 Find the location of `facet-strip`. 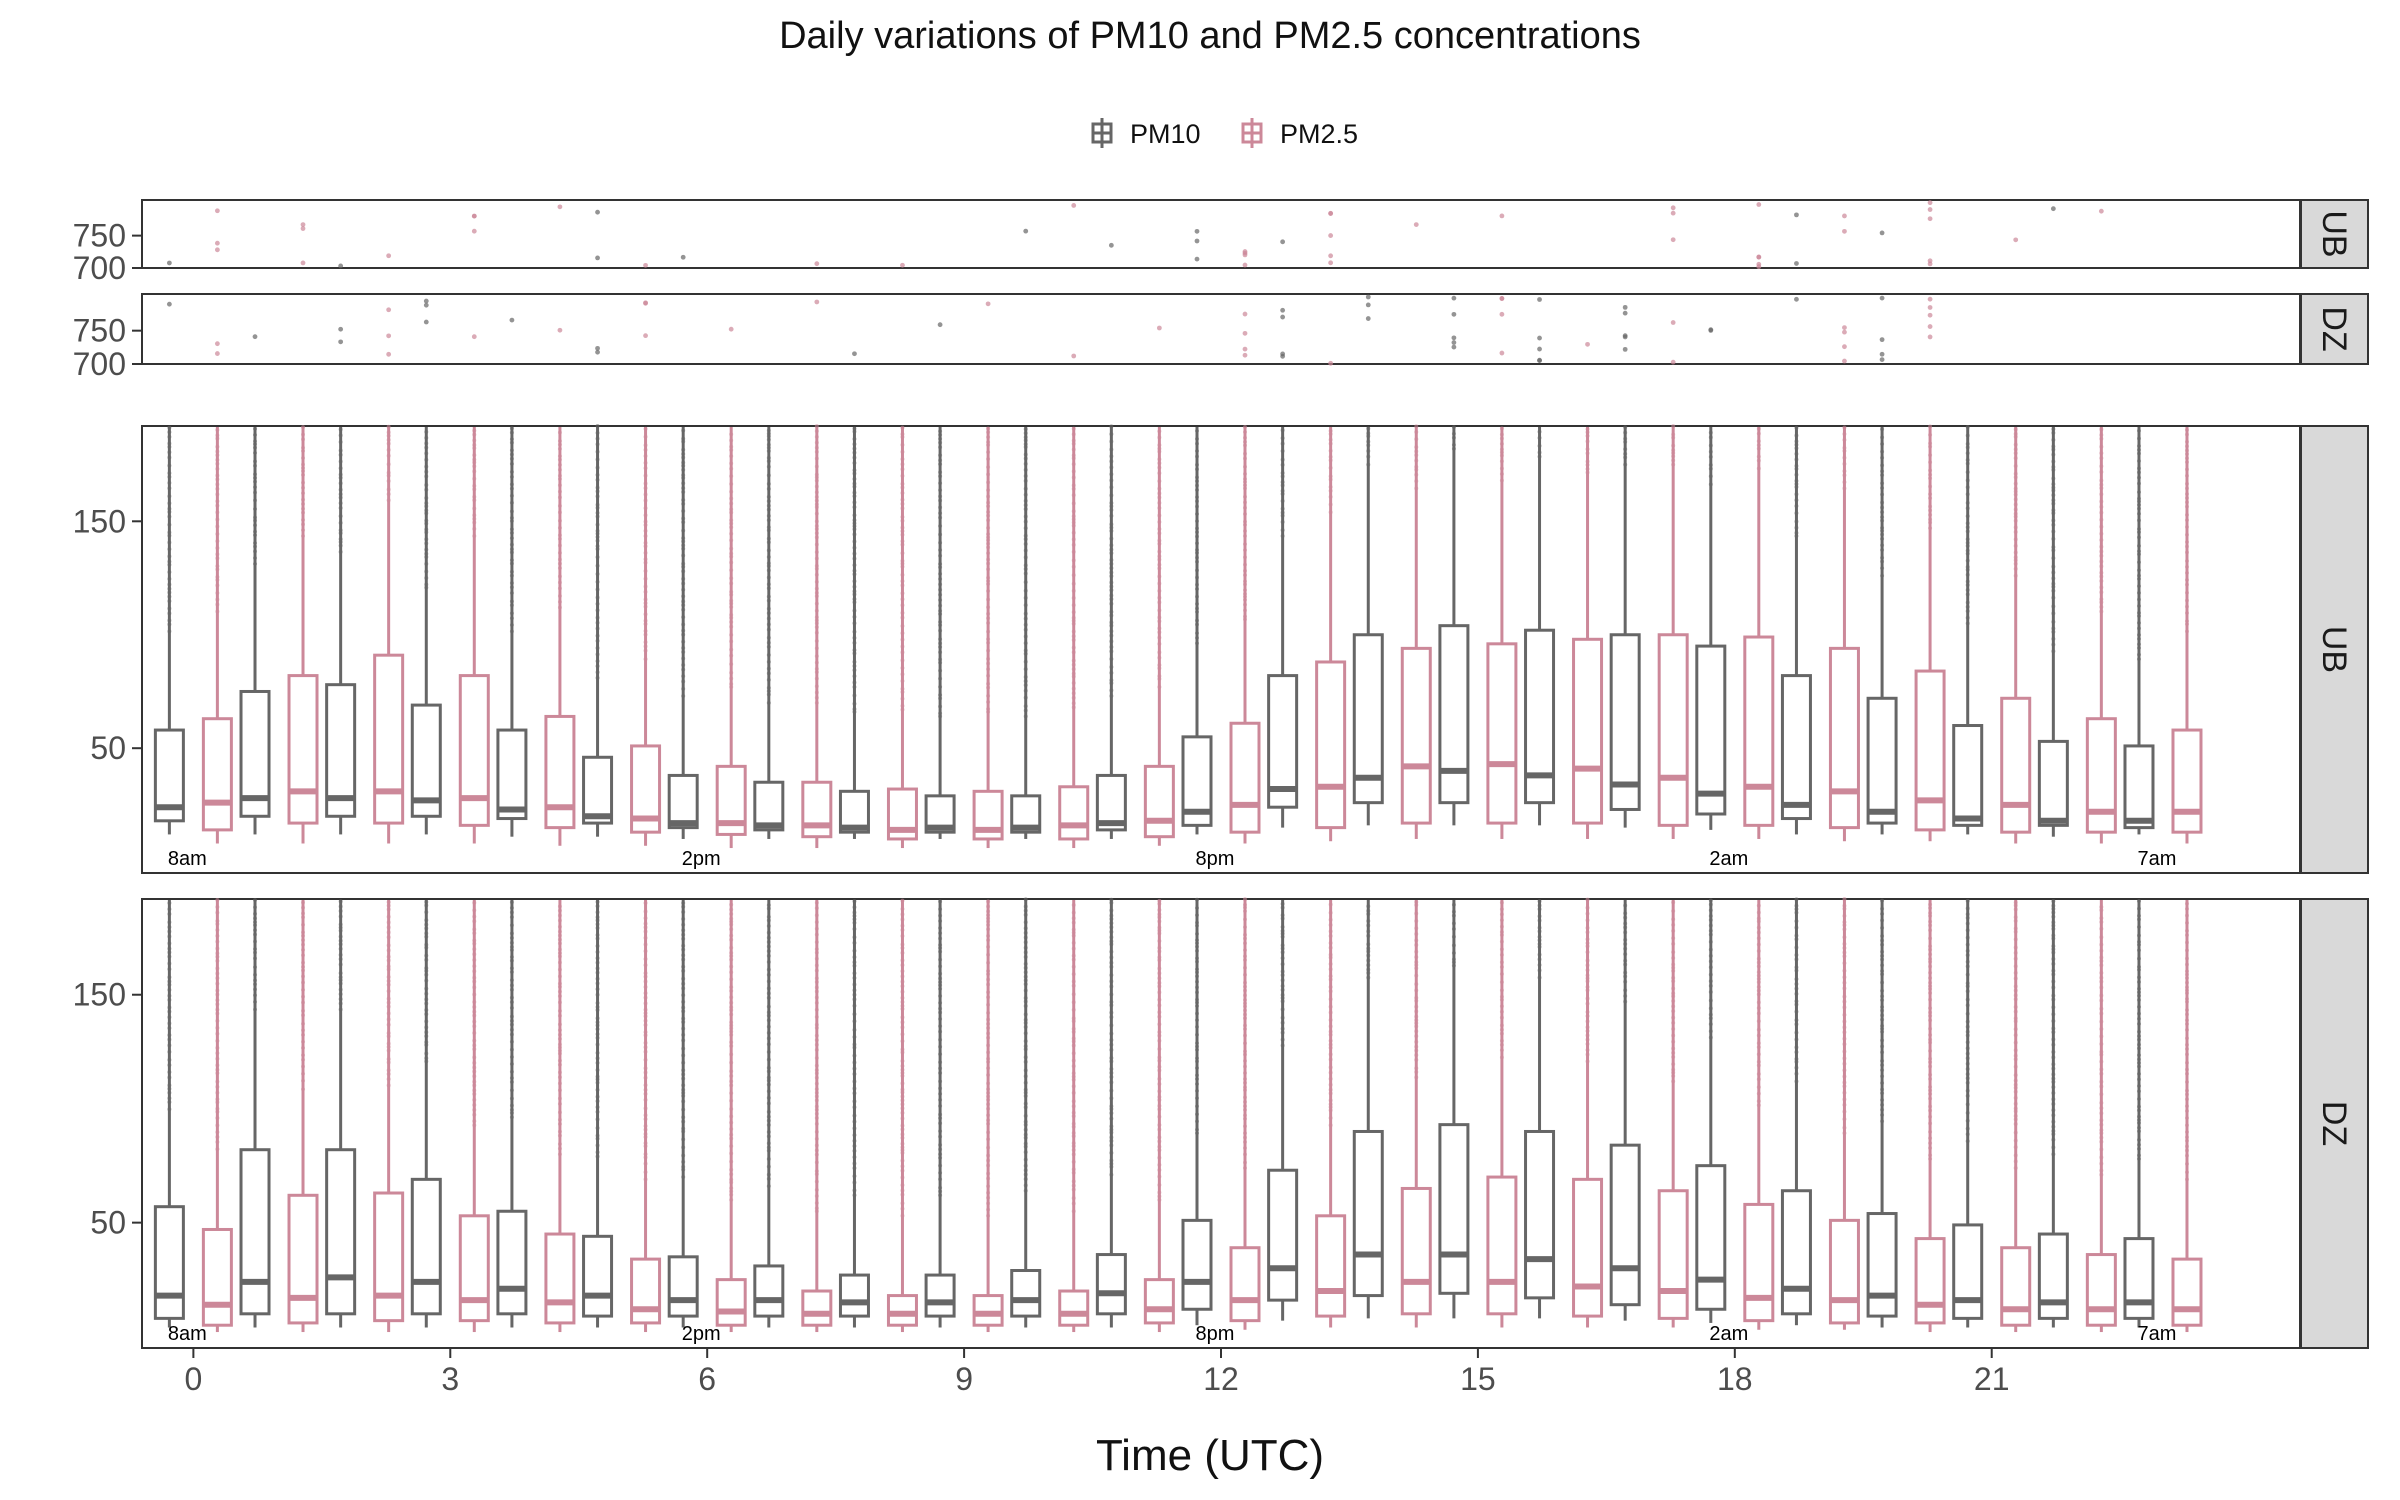

facet-strip is located at coordinates (2334, 234).